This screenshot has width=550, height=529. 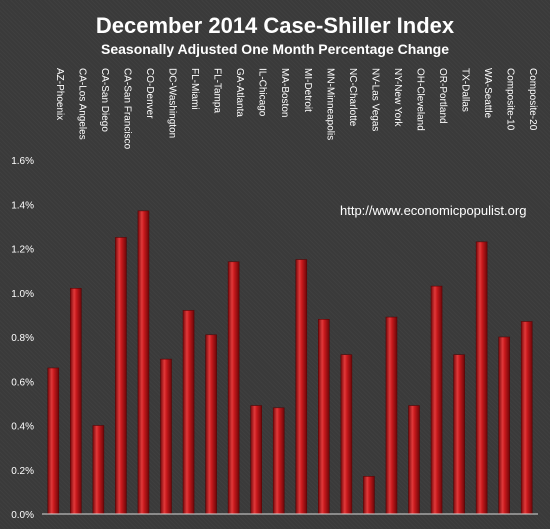 What do you see at coordinates (352, 97) in the screenshot?
I see `category-label: NC-Charlotte` at bounding box center [352, 97].